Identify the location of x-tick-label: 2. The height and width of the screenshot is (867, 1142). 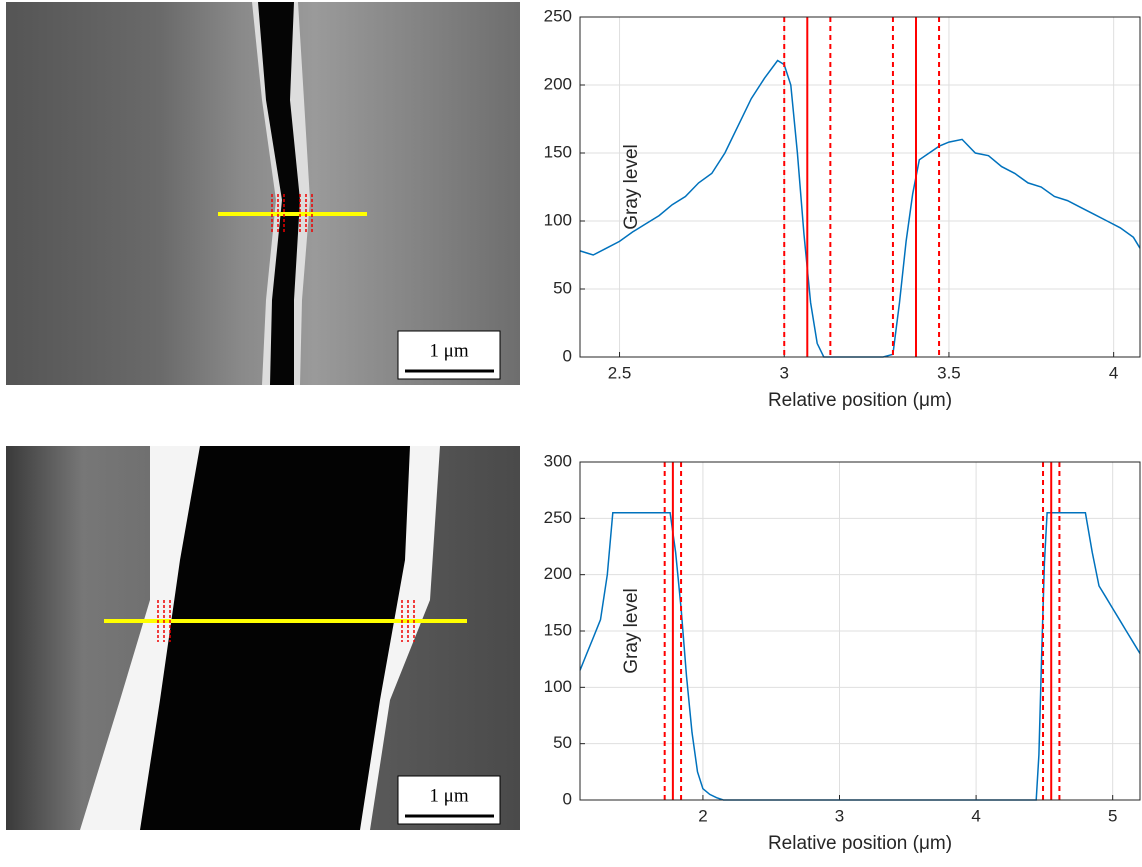
(702, 815).